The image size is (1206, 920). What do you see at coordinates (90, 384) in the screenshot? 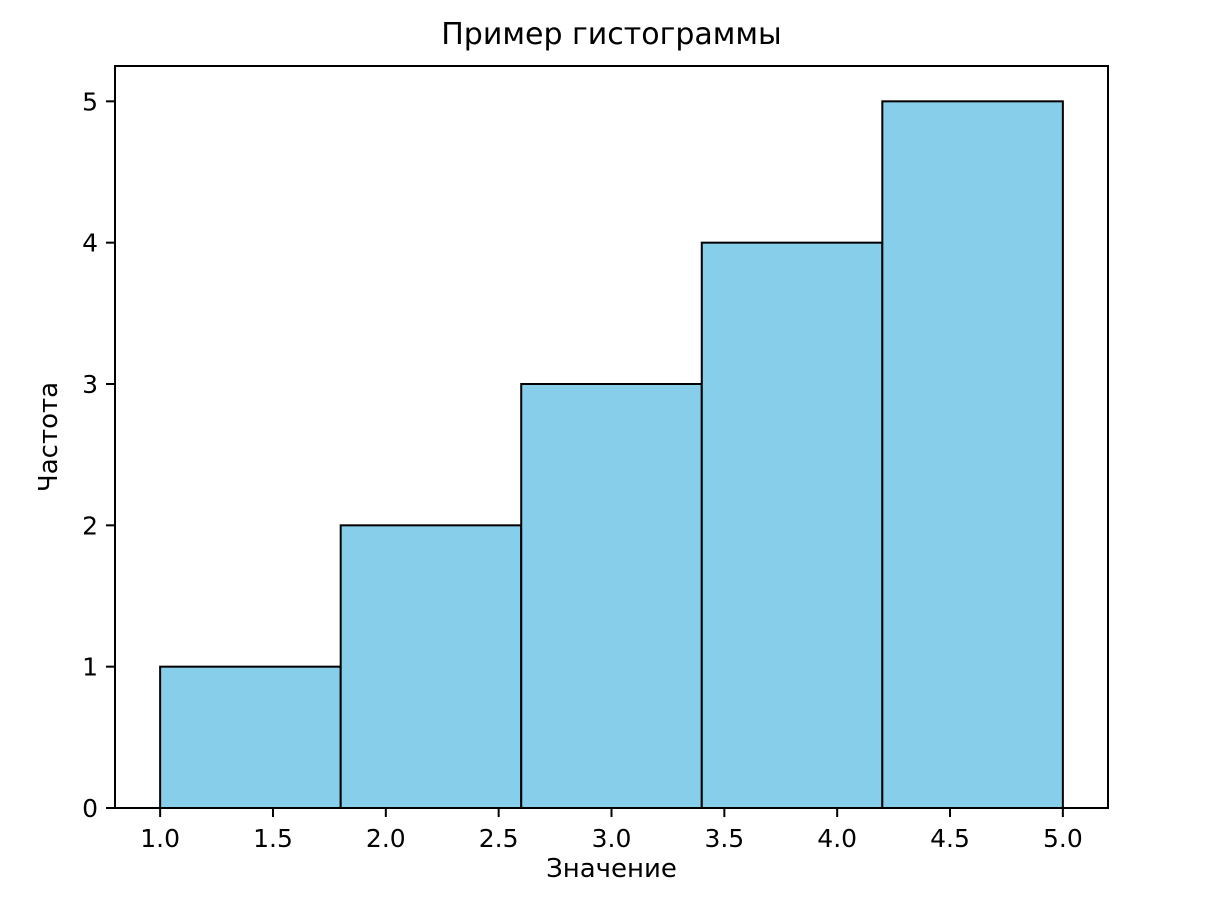
I see `y-tick-label: 3` at bounding box center [90, 384].